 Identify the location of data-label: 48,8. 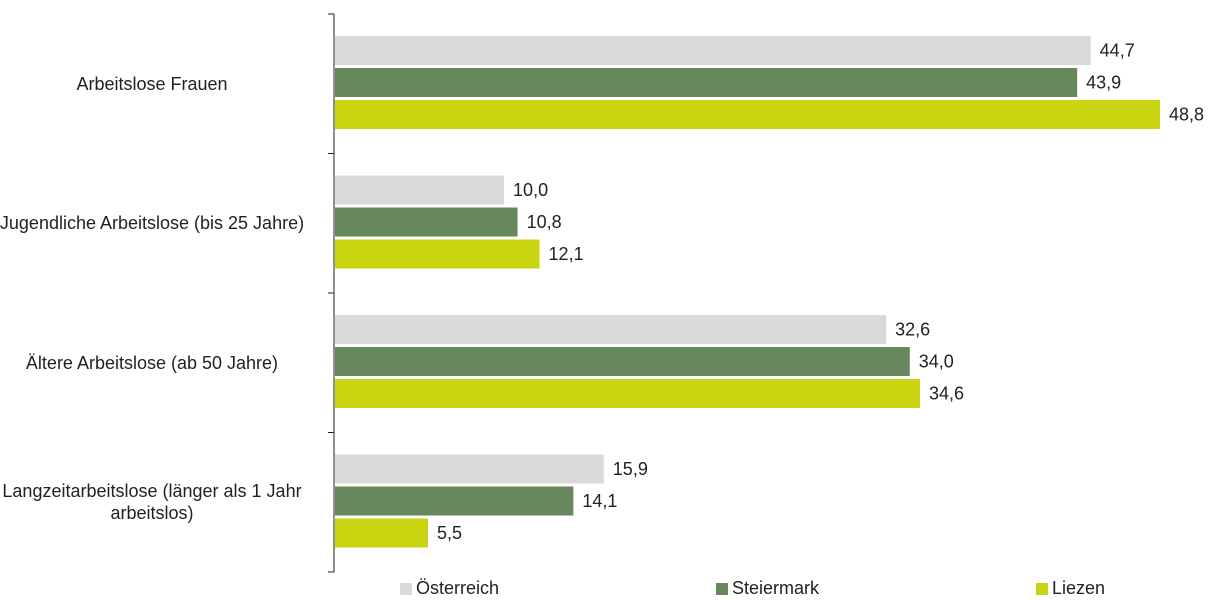
(1186, 115).